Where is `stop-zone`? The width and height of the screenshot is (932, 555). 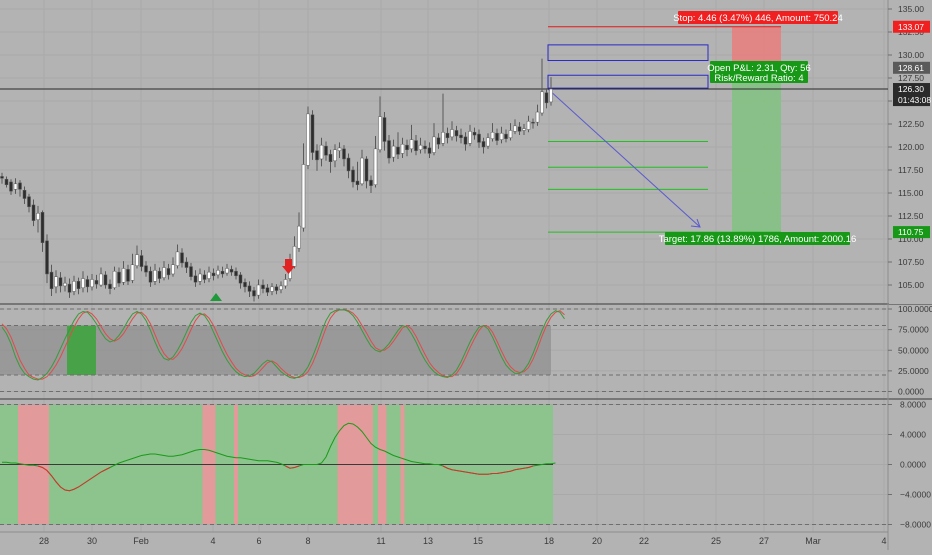
stop-zone is located at coordinates (756, 47).